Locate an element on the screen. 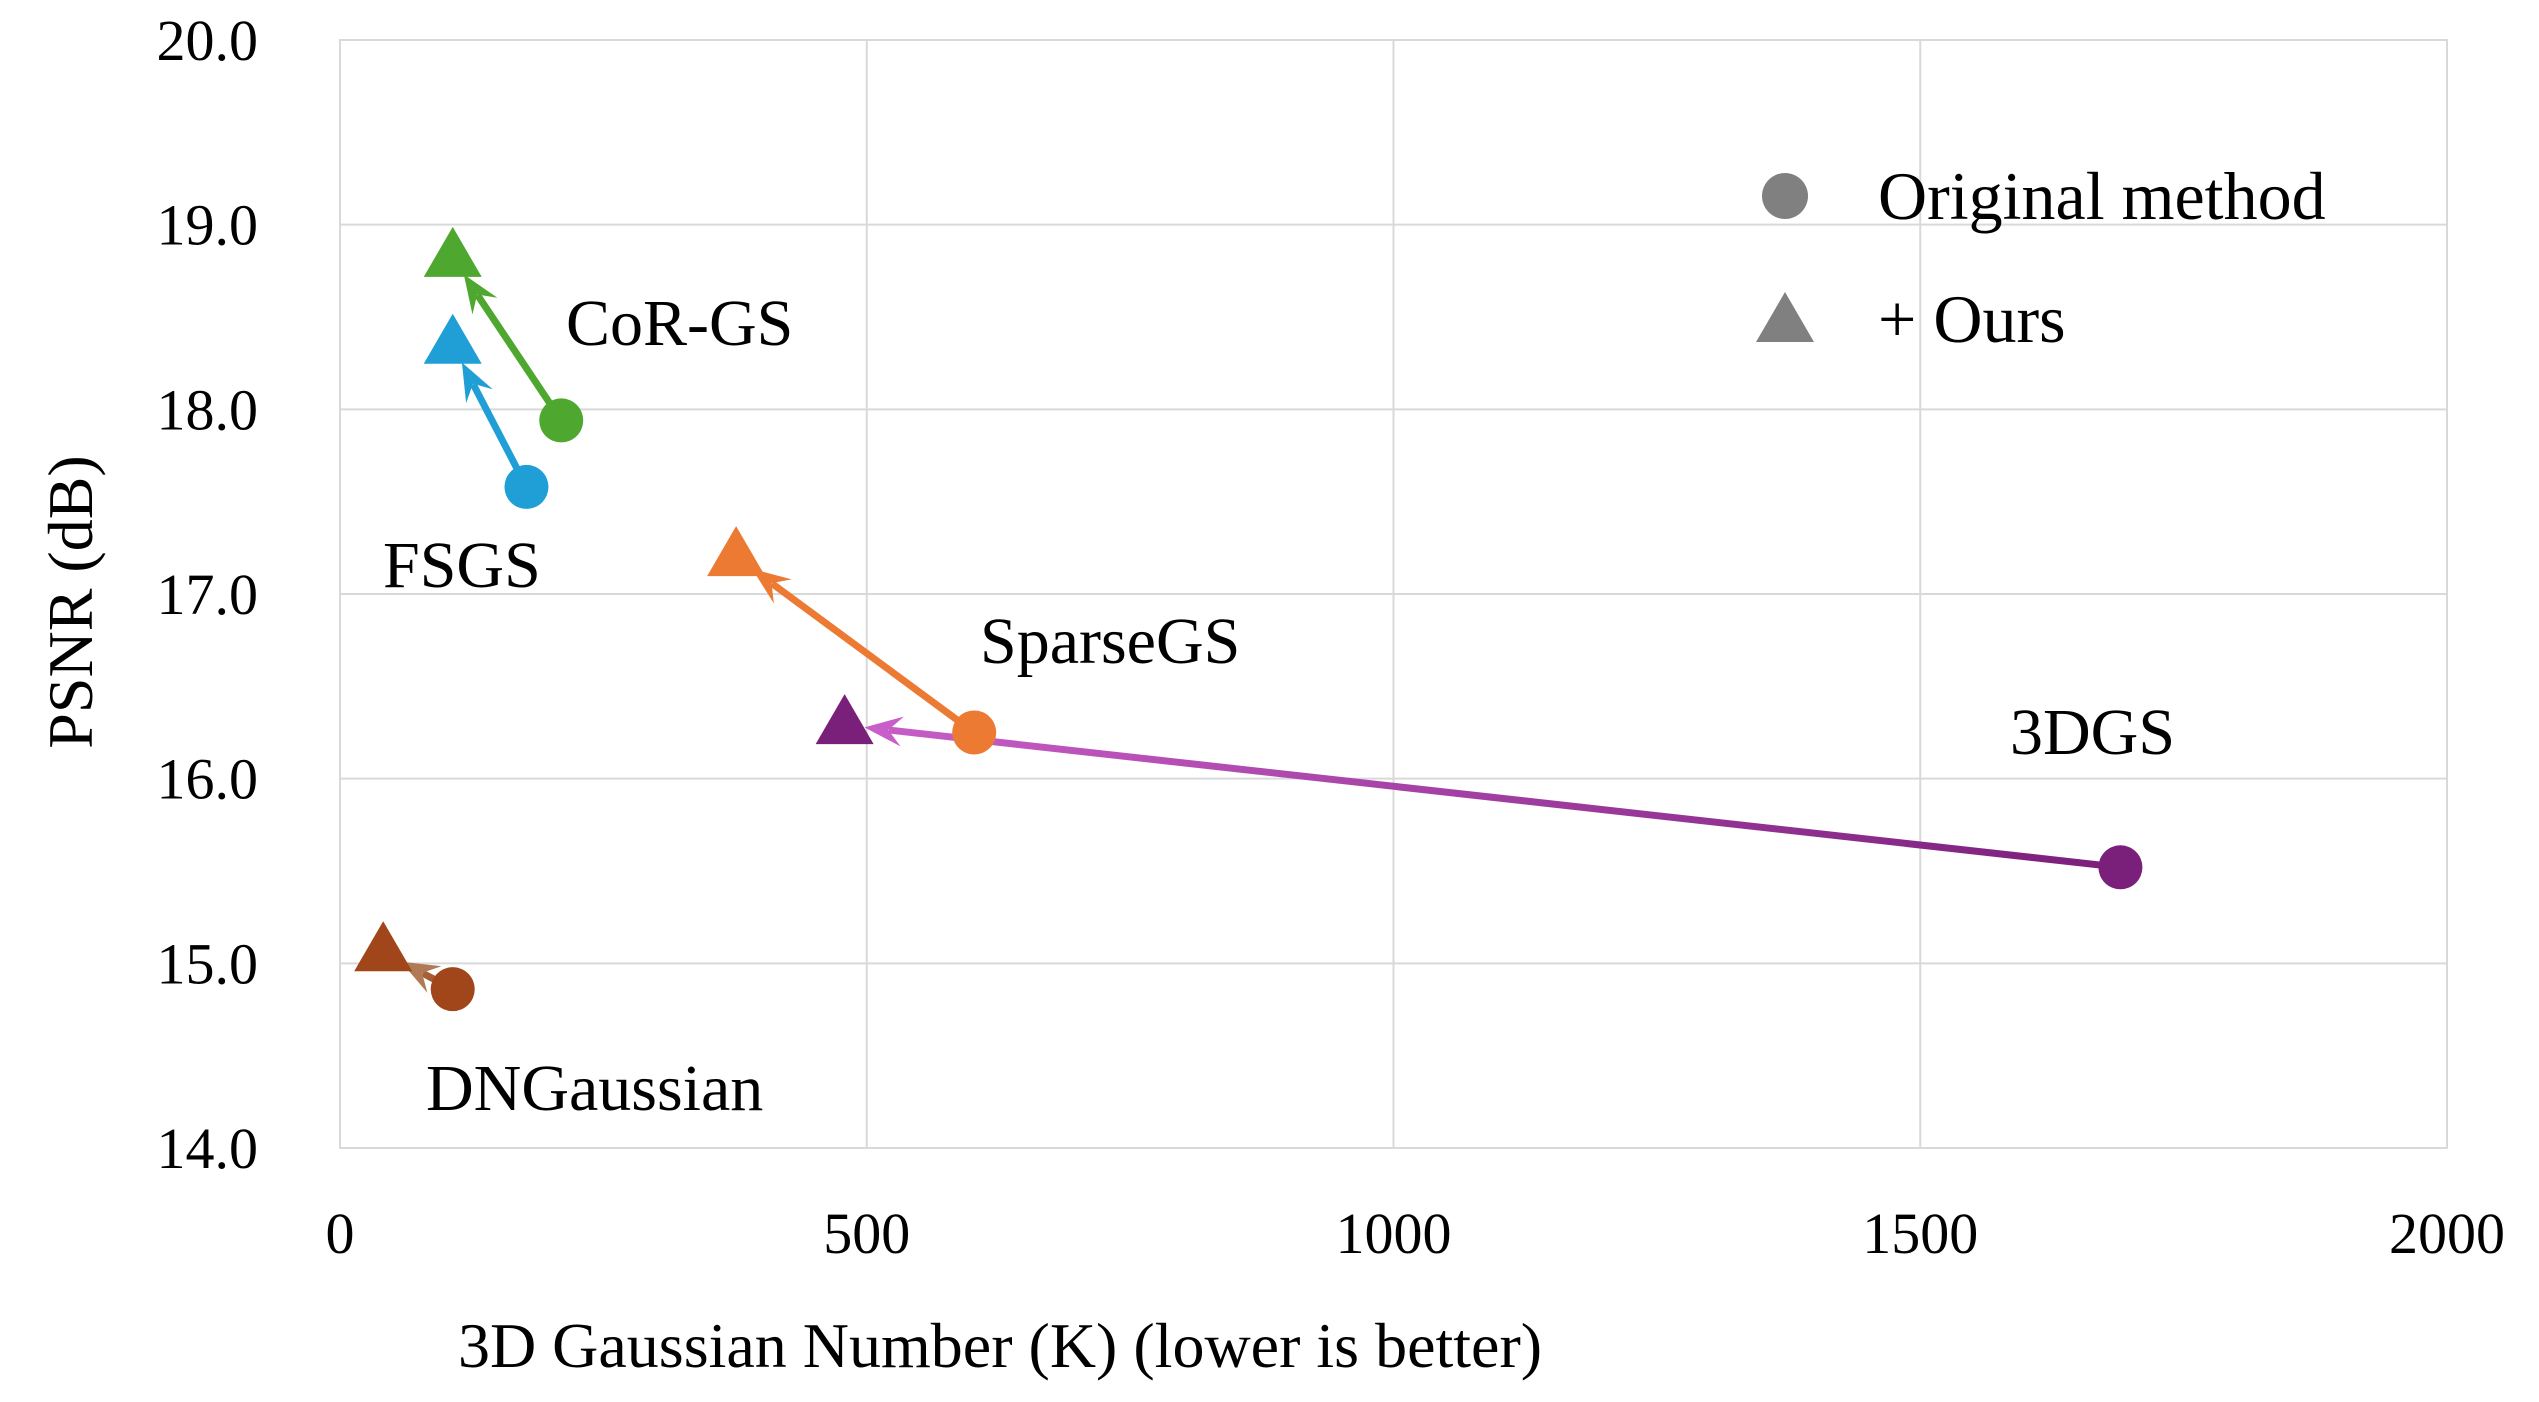 This screenshot has height=1402, width=2539. y-tick-labels: 14.0 15.0 16.0 17.0 18.0 19.0 20.0 is located at coordinates (208, 594).